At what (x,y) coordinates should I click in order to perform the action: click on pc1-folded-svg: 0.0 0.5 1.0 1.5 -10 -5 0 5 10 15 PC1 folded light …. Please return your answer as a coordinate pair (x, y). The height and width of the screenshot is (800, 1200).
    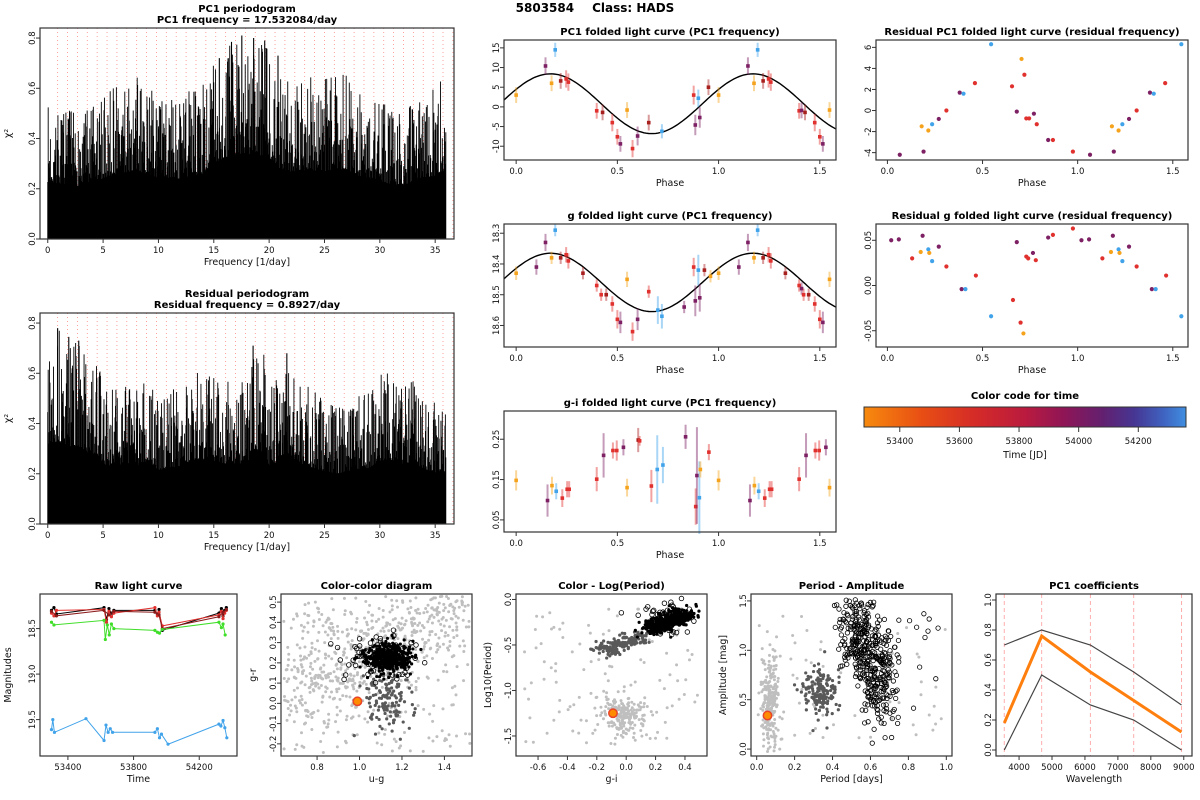
    Looking at the image, I should click on (664, 108).